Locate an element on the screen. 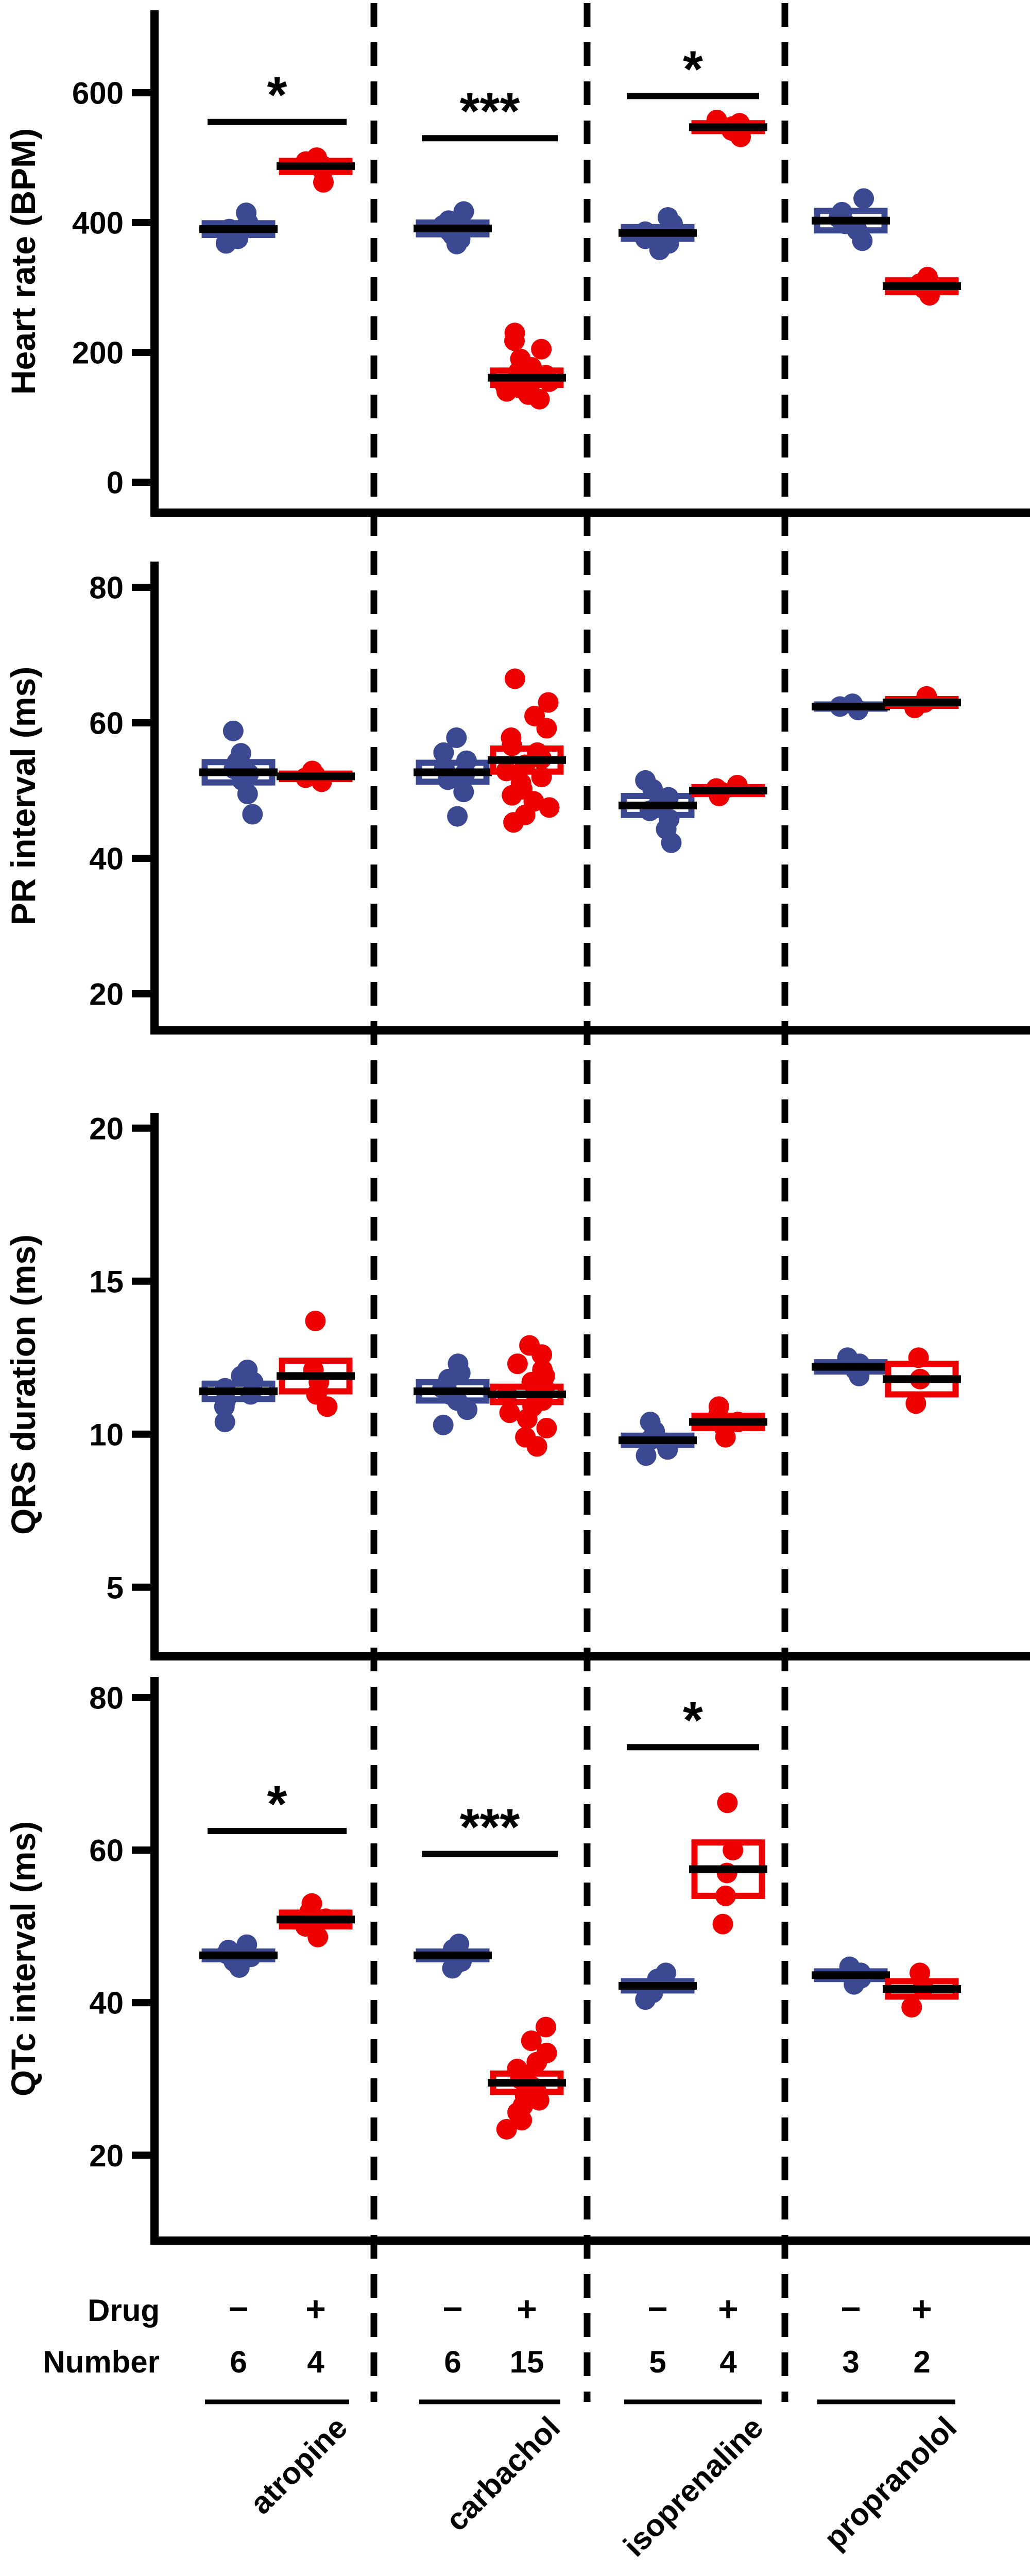 The image size is (1030, 2576). y-axis-label: QRS duration (ms) is located at coordinates (23, 1384).